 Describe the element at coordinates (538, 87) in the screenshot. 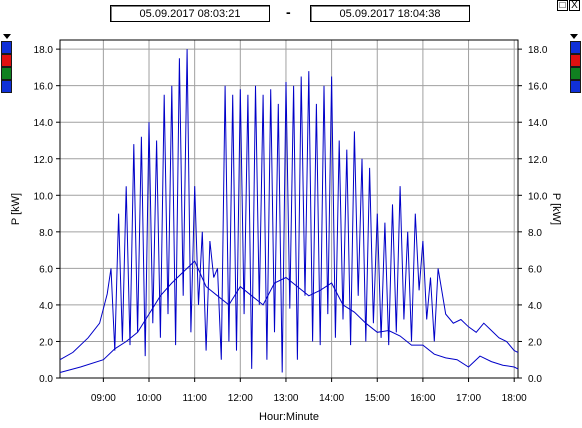

I see `y-tick-label-right: 16.0` at that location.